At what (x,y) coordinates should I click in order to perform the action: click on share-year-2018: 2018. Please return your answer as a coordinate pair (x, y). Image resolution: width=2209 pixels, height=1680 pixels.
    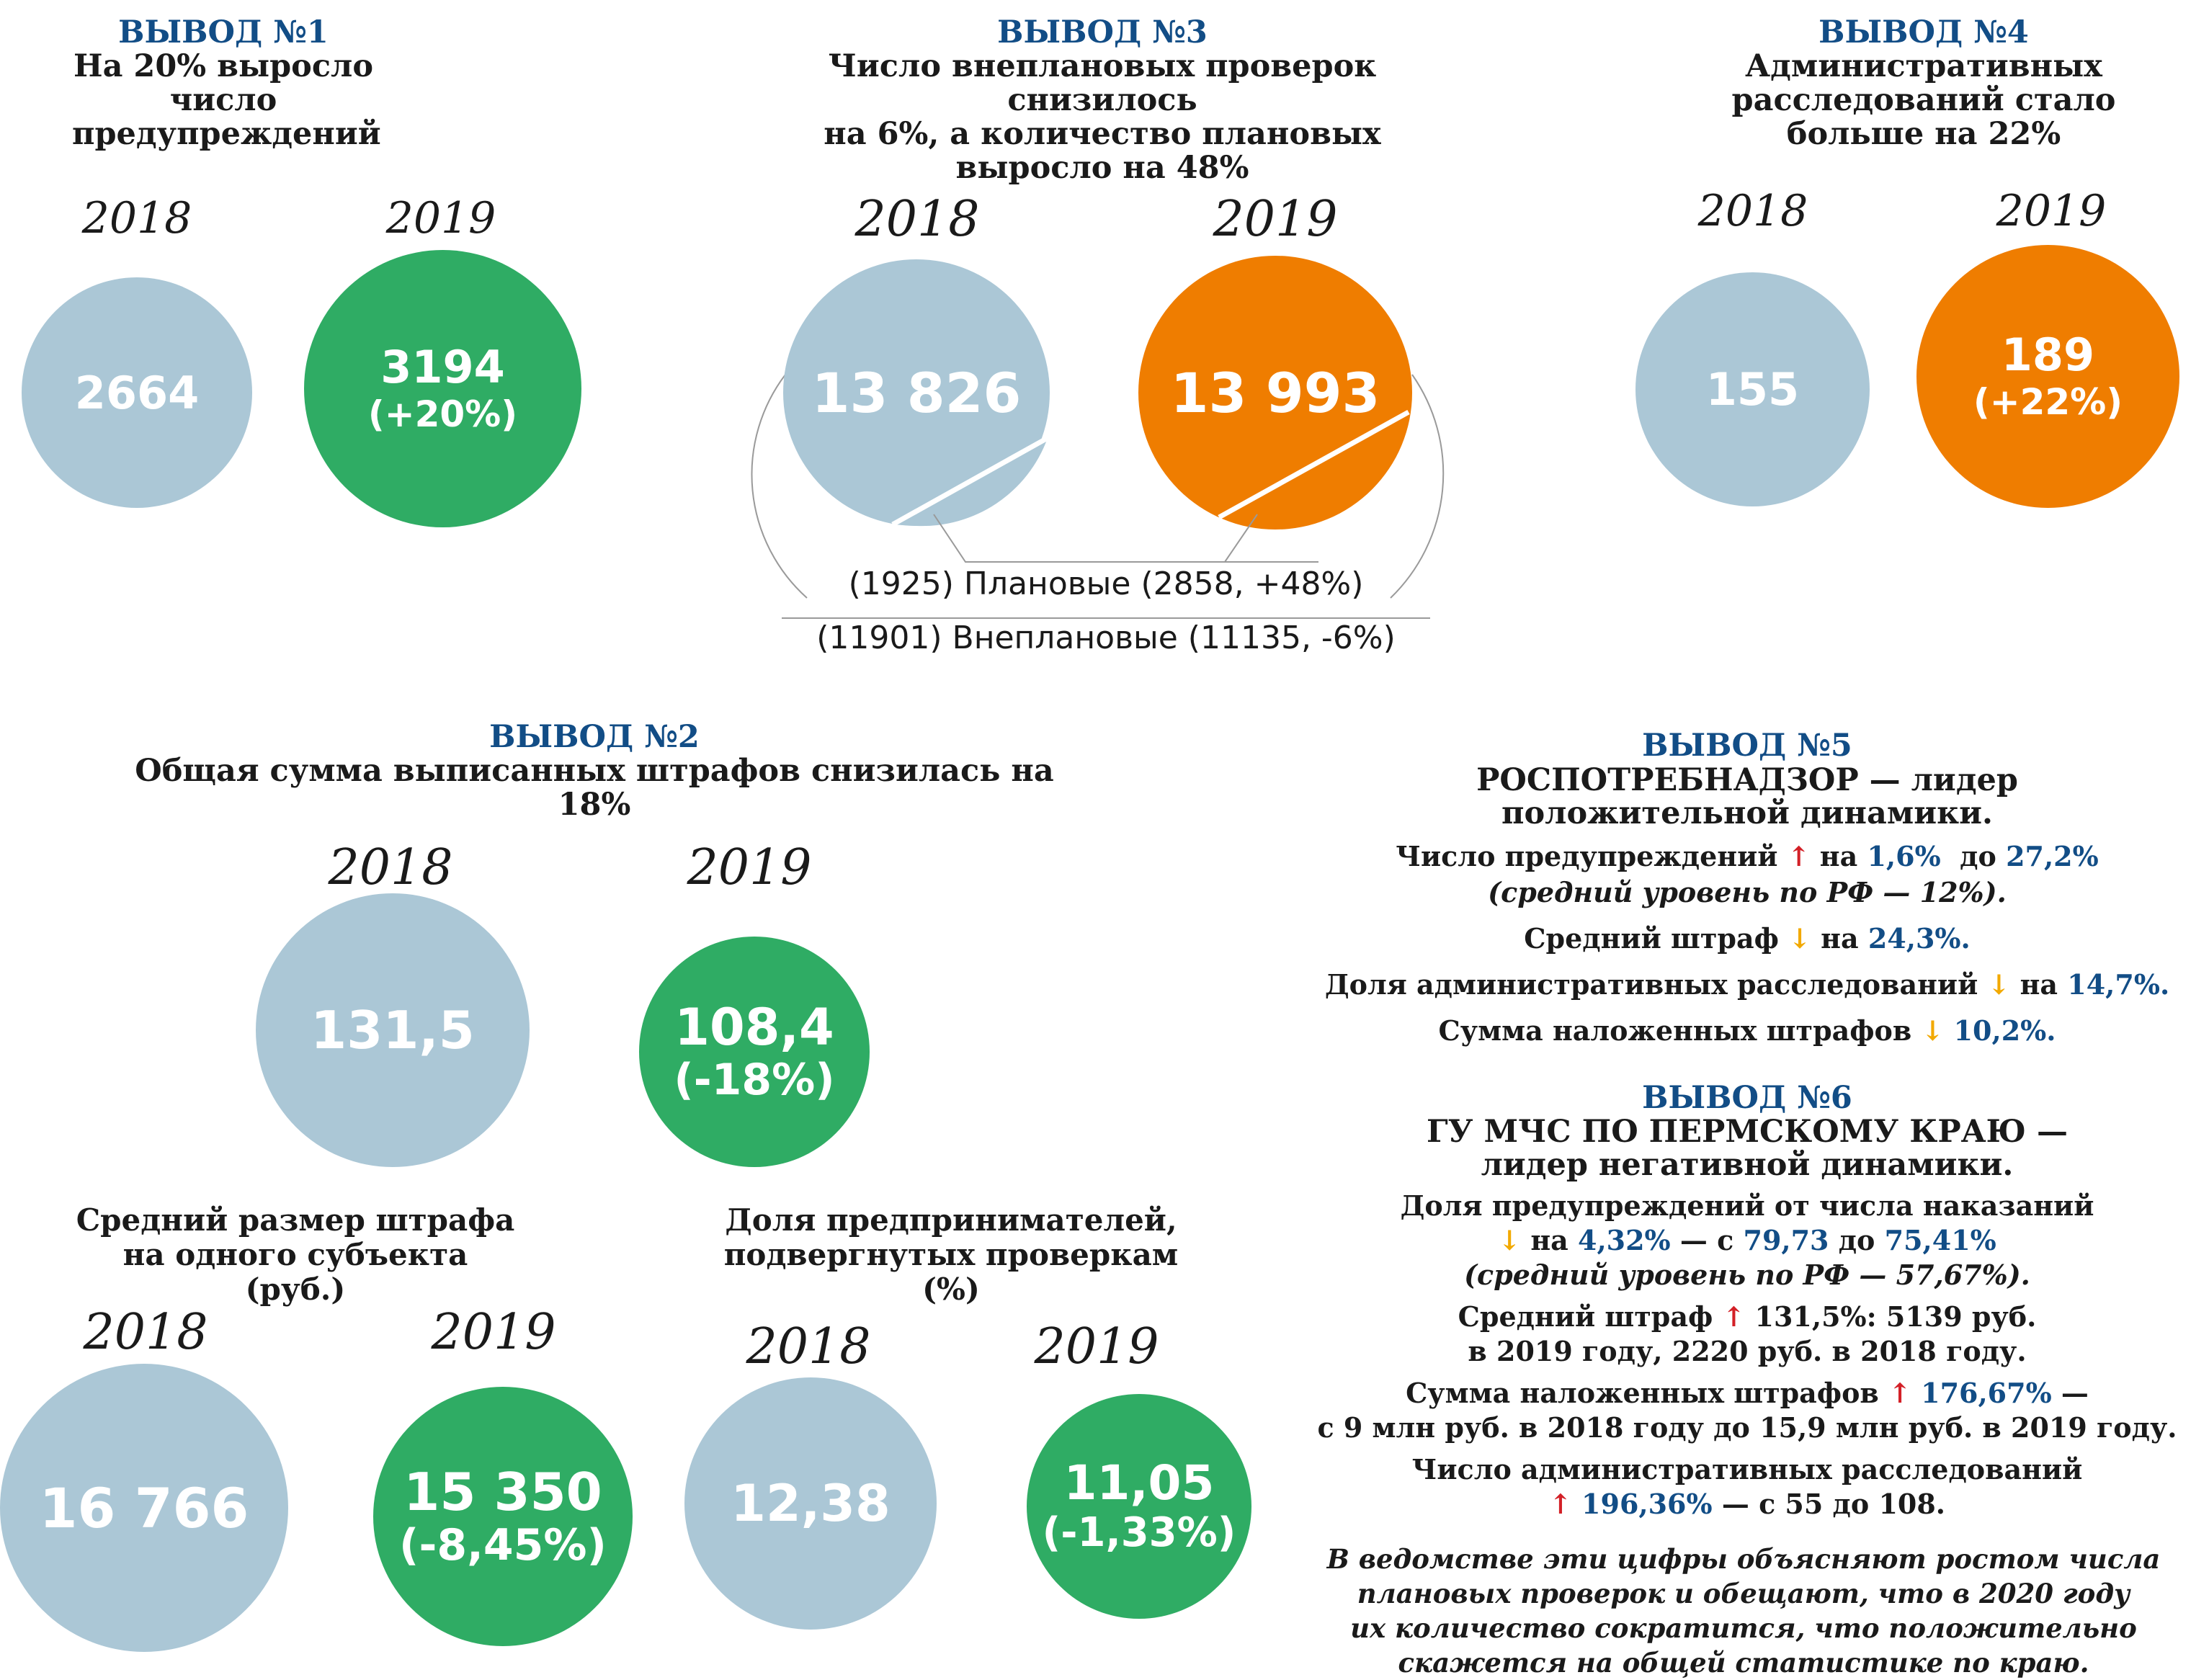
    Looking at the image, I should click on (808, 1346).